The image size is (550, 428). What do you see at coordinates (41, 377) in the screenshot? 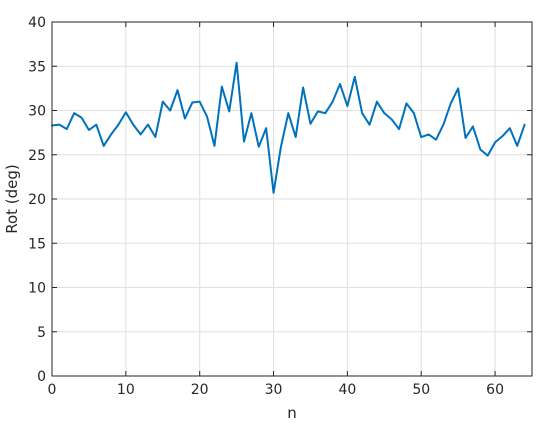
I see `y-tick-label: 0` at bounding box center [41, 377].